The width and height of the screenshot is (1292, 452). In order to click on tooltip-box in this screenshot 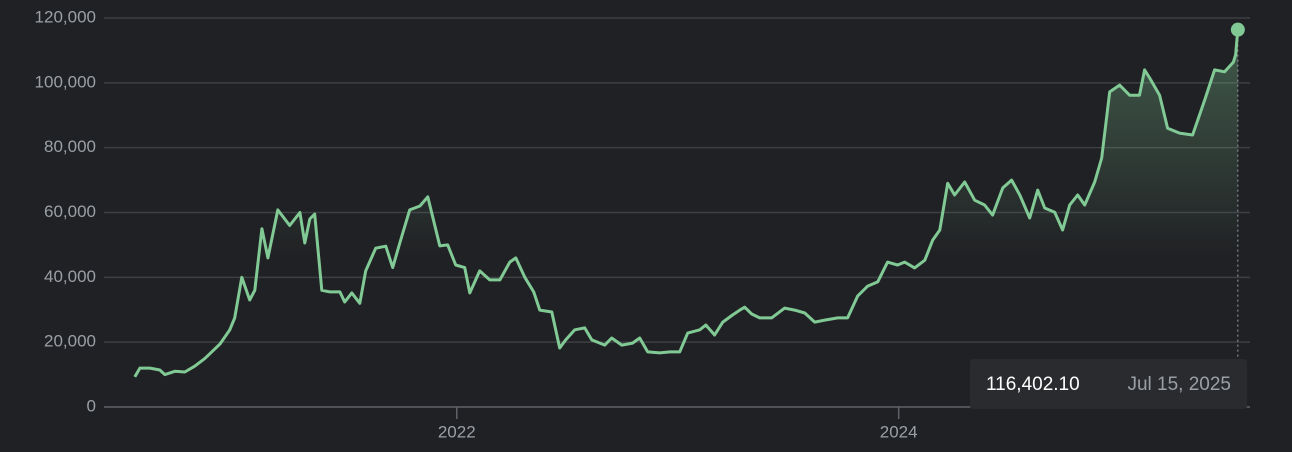, I will do `click(1108, 384)`.